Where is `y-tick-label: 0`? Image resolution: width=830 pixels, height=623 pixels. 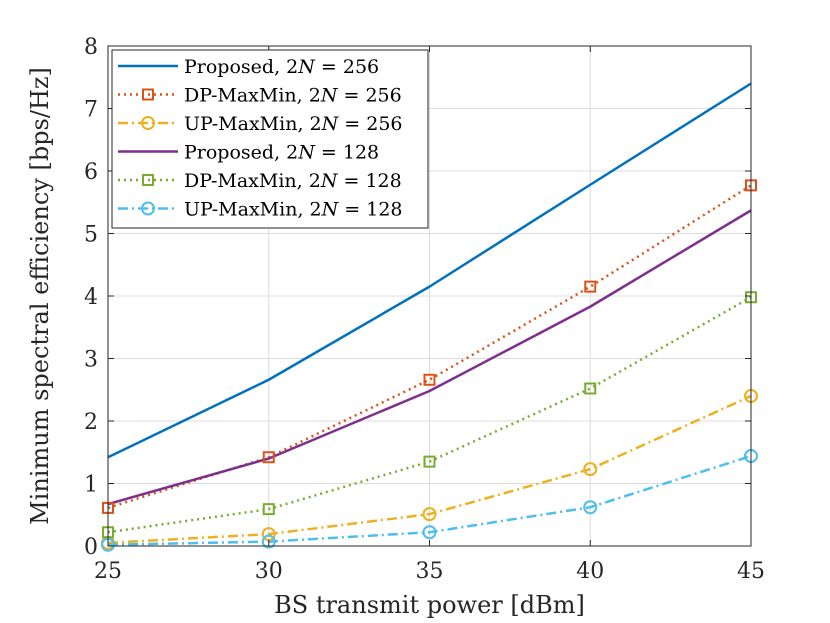
y-tick-label: 0 is located at coordinates (91, 547).